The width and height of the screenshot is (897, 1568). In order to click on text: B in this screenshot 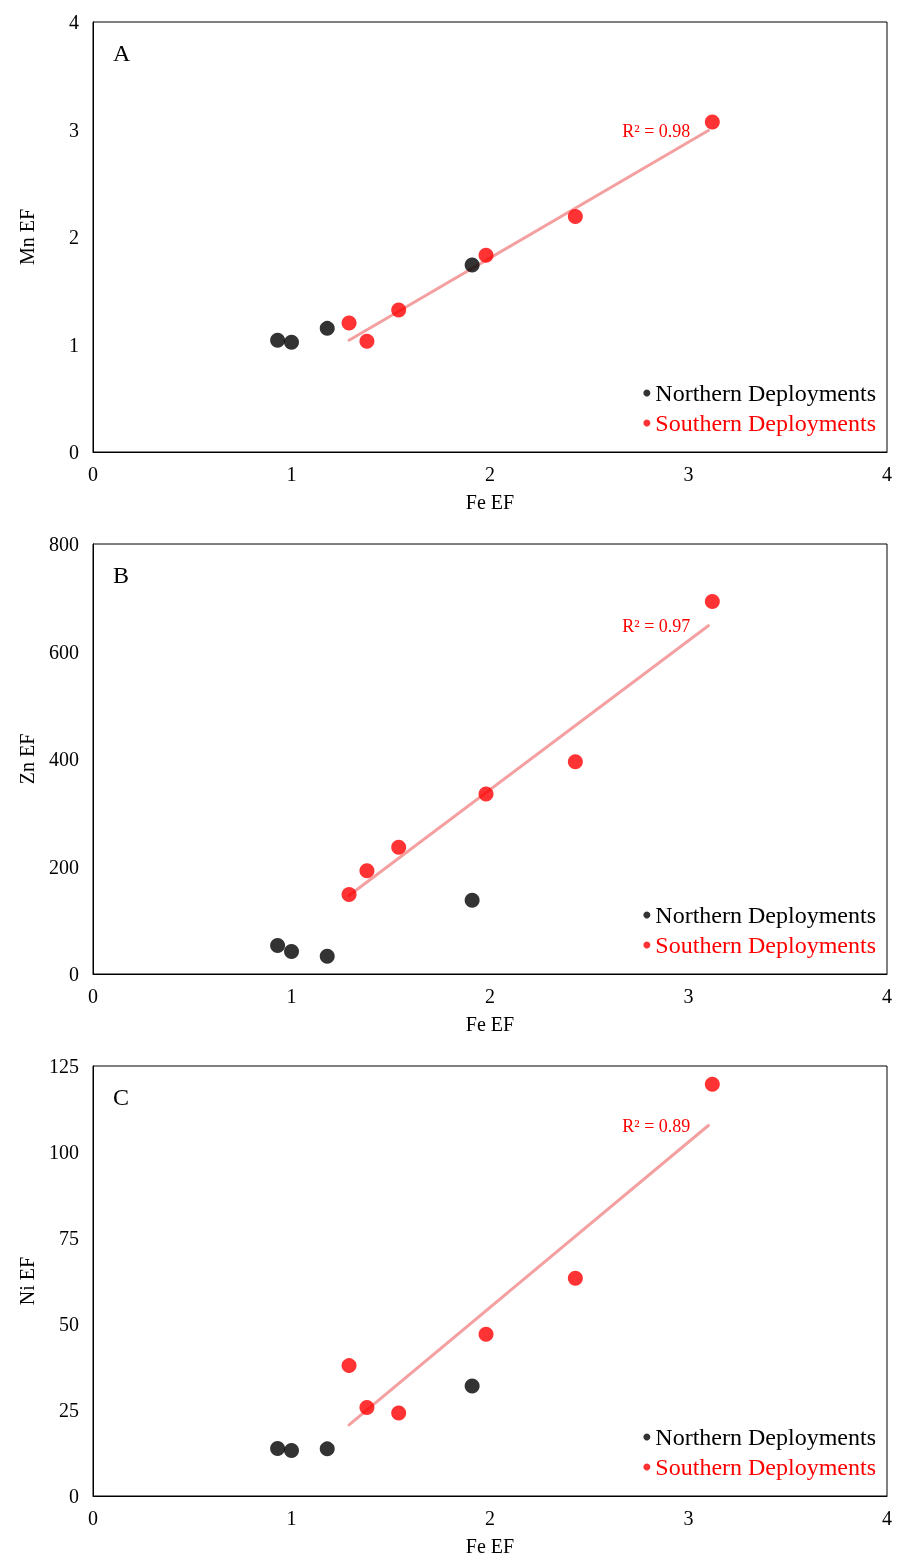, I will do `click(121, 575)`.